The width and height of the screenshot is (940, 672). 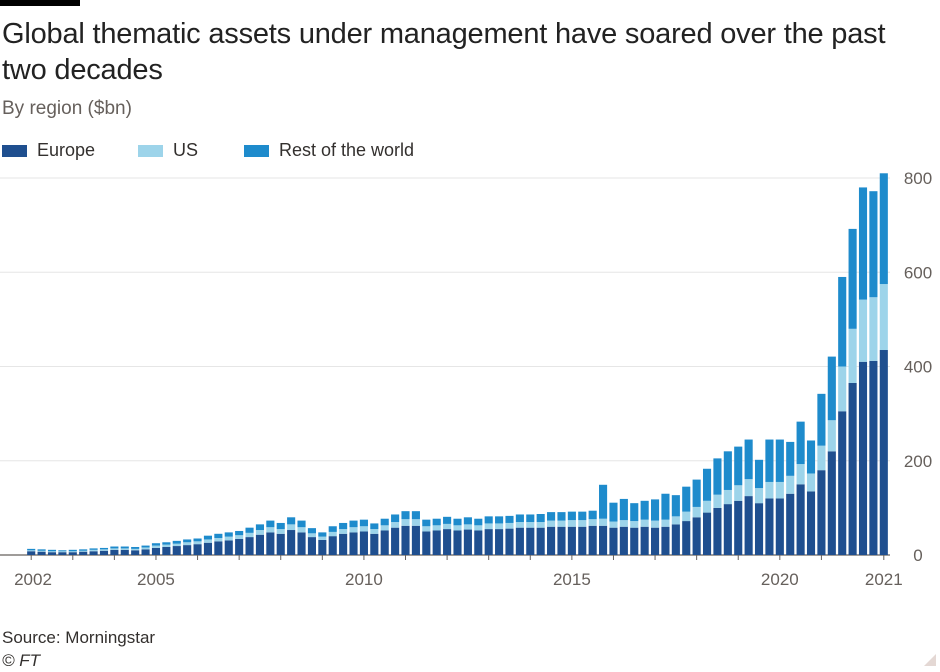 I want to click on legend-item-europe: Europe, so click(x=48, y=150).